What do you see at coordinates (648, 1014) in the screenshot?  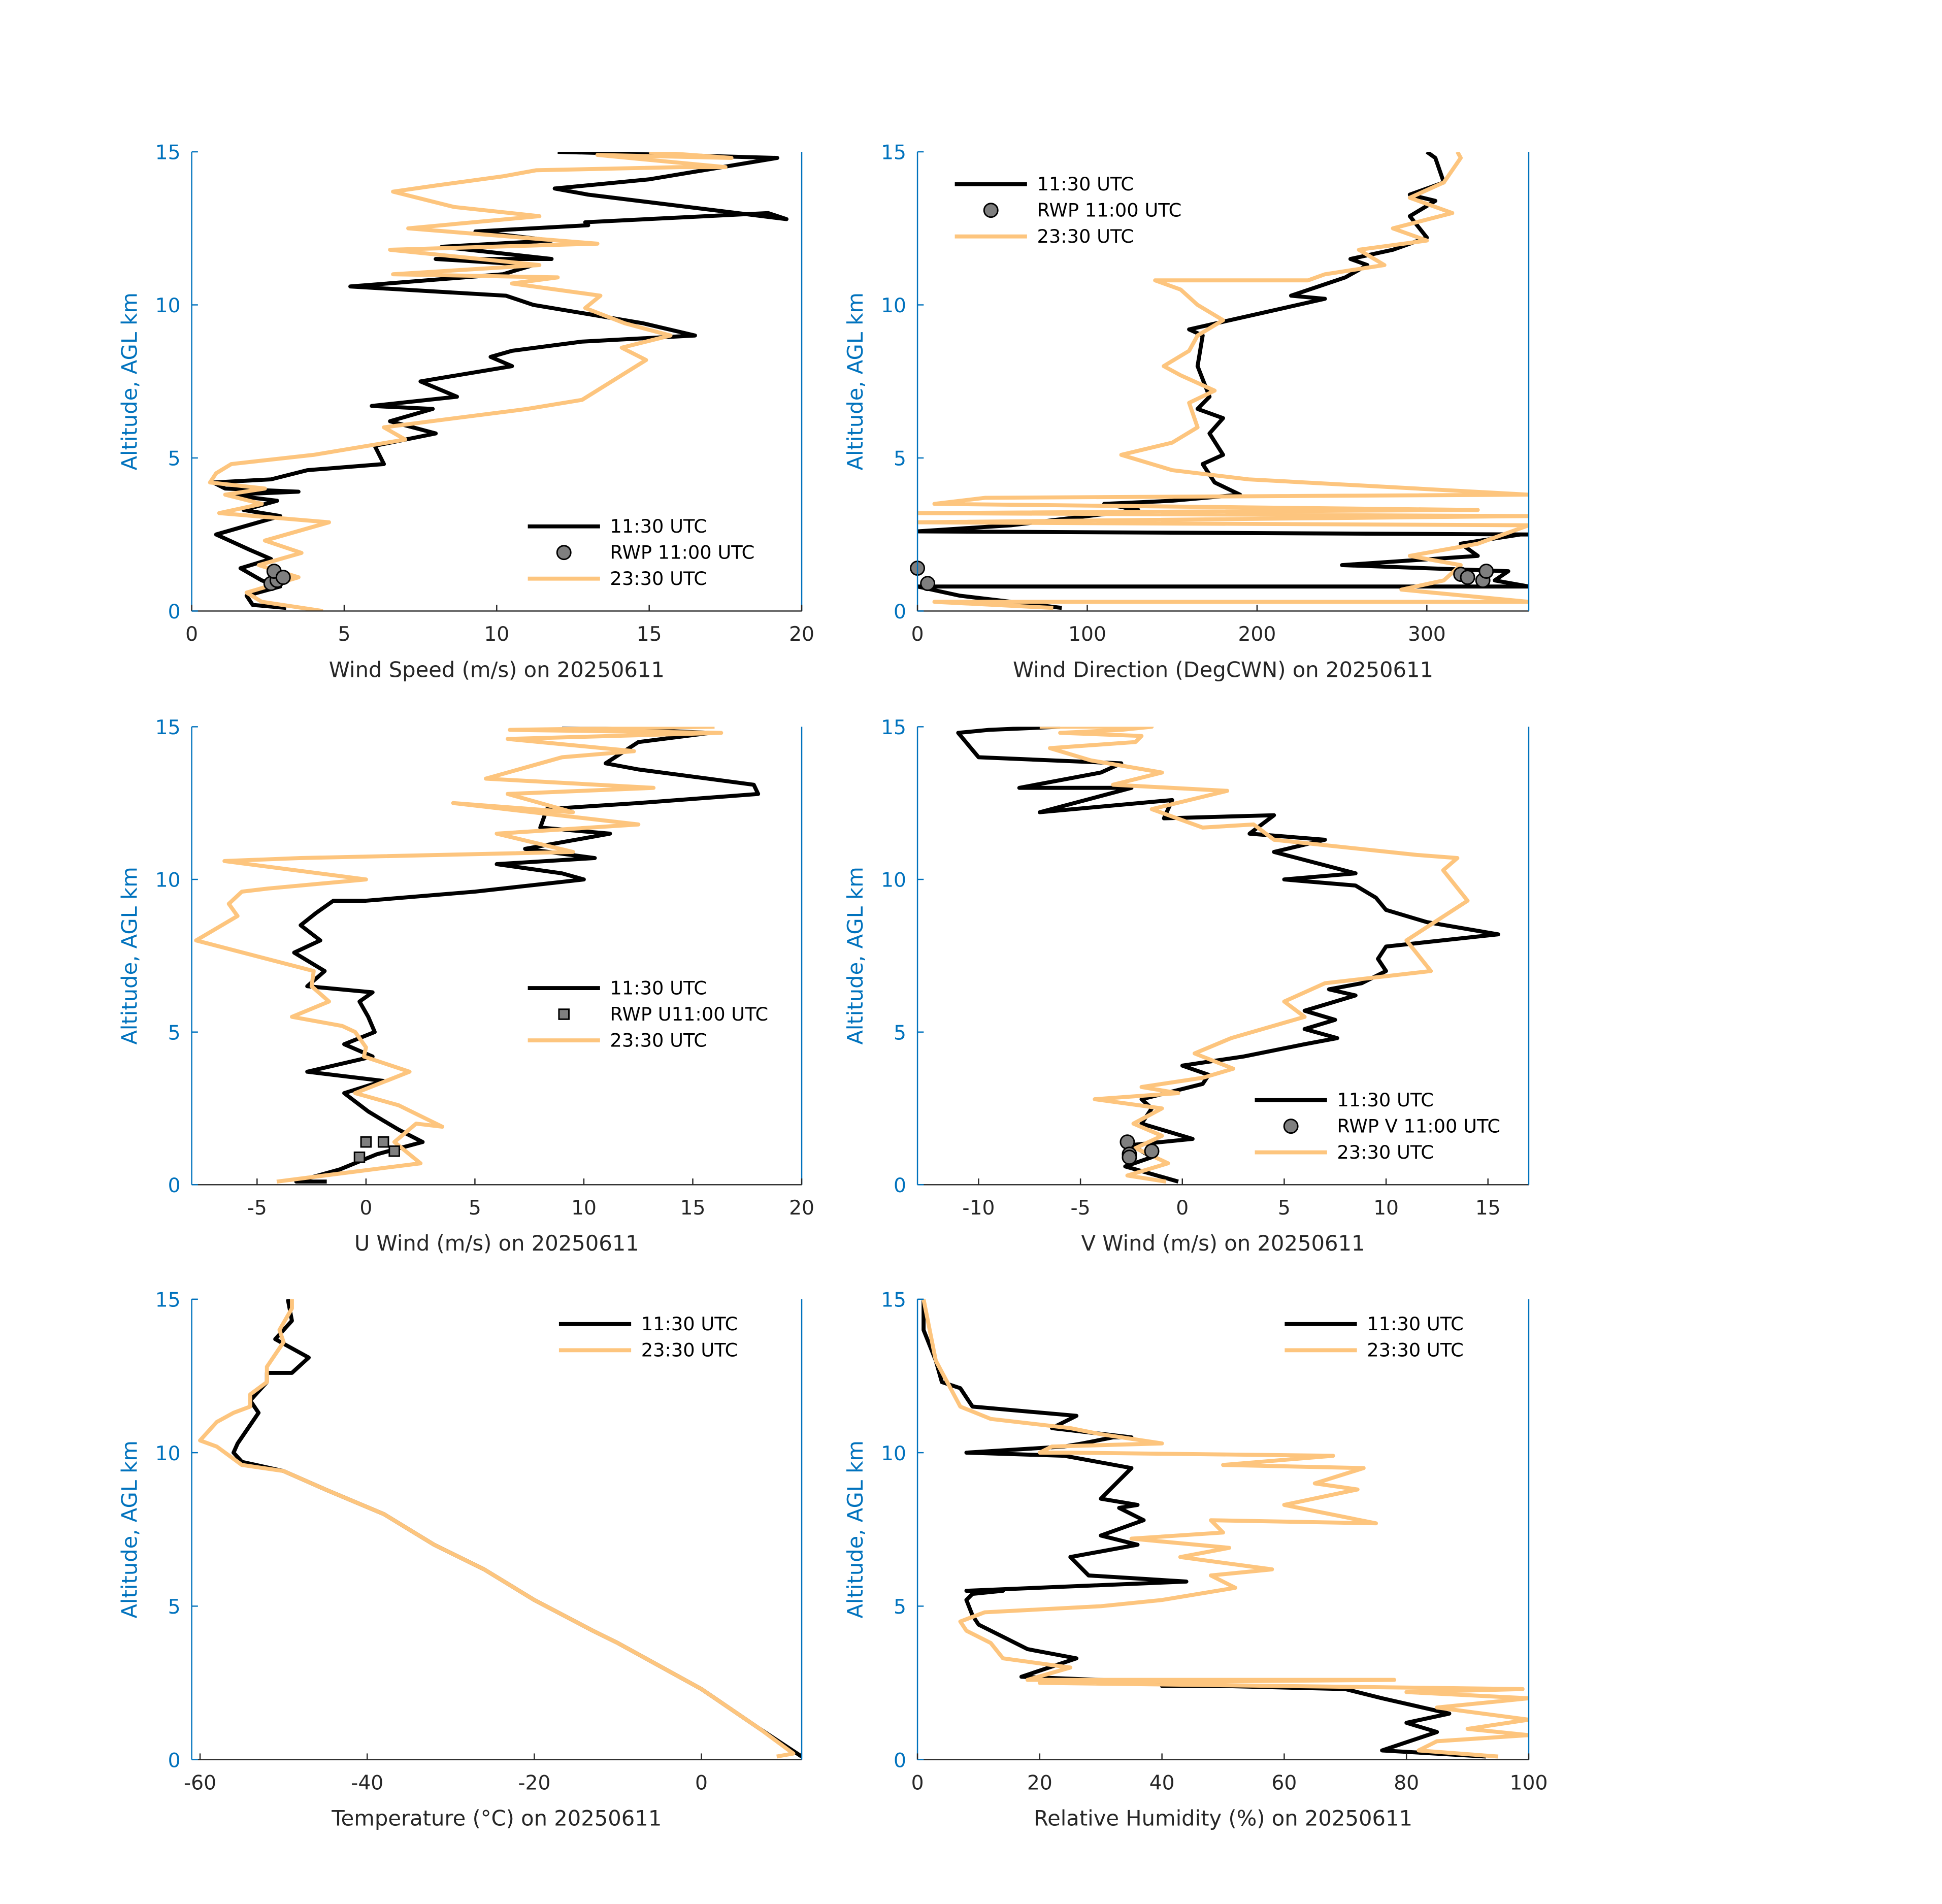 I see `legend: 11:30 UTC RWP U11:00 UTC 23:30 UTC` at bounding box center [648, 1014].